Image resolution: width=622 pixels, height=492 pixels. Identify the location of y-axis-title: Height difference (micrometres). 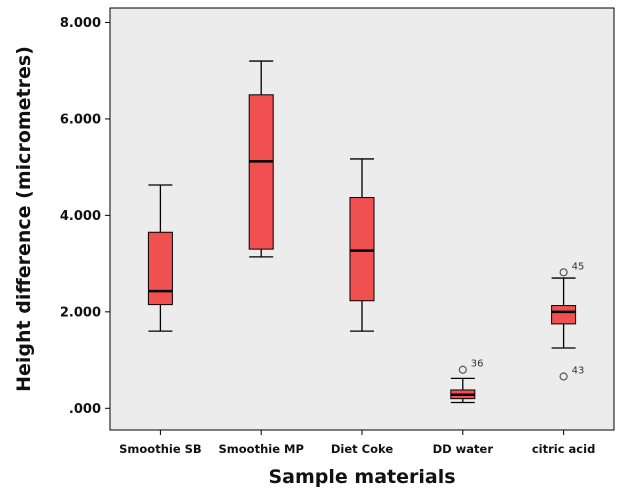
(24, 219).